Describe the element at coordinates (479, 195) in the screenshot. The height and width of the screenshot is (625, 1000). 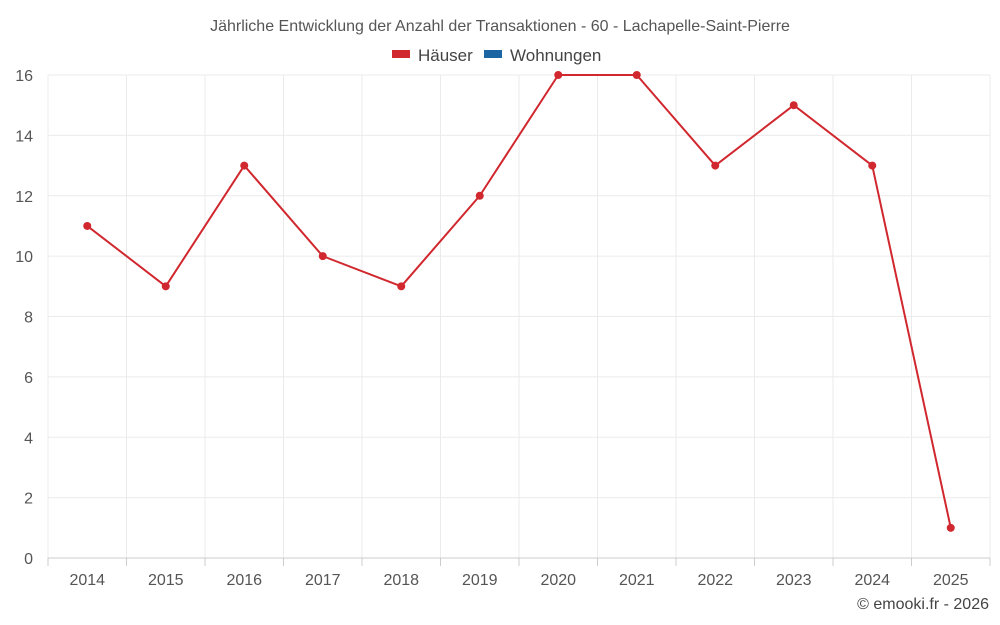
I see `data-point-2019` at that location.